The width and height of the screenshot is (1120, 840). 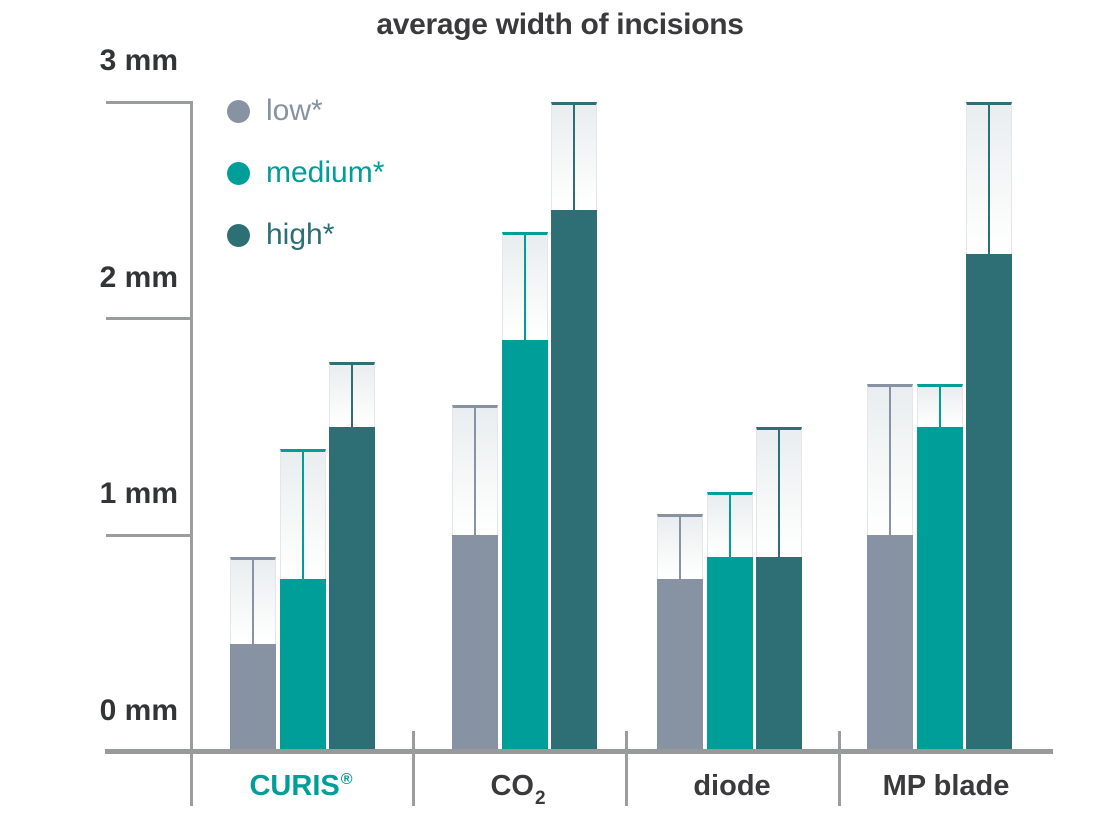 What do you see at coordinates (238, 235) in the screenshot?
I see `legend-dot-high-icon` at bounding box center [238, 235].